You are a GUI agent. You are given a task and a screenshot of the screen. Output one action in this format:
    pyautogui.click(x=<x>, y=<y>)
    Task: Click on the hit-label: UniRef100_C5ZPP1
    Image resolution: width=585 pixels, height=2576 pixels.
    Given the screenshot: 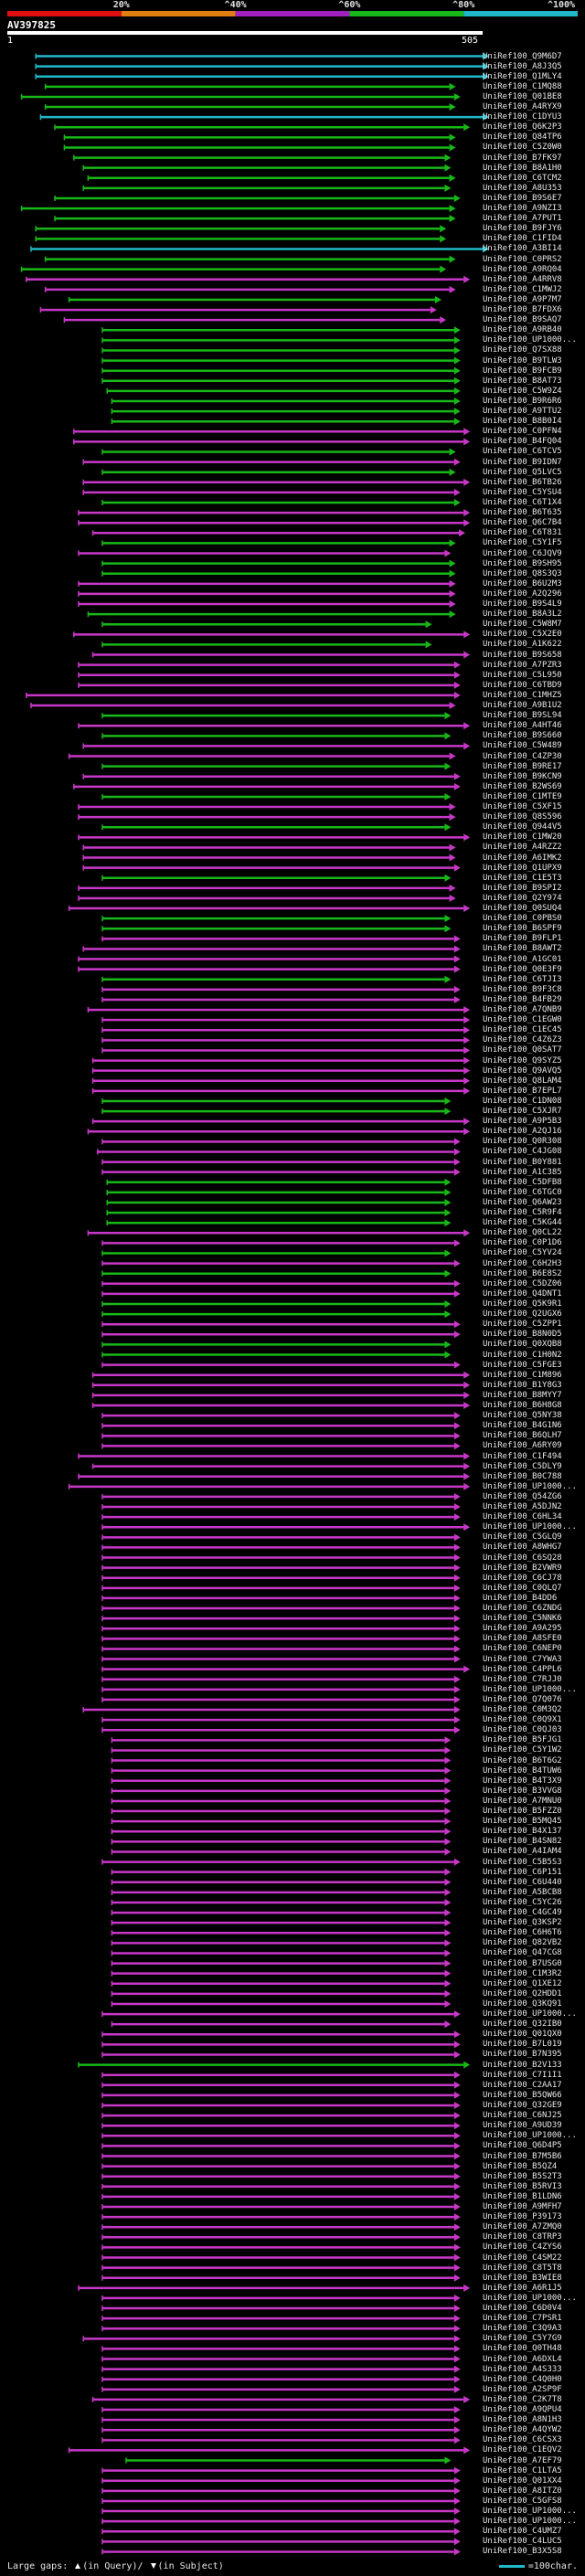 What is the action you would take?
    pyautogui.click(x=522, y=1325)
    